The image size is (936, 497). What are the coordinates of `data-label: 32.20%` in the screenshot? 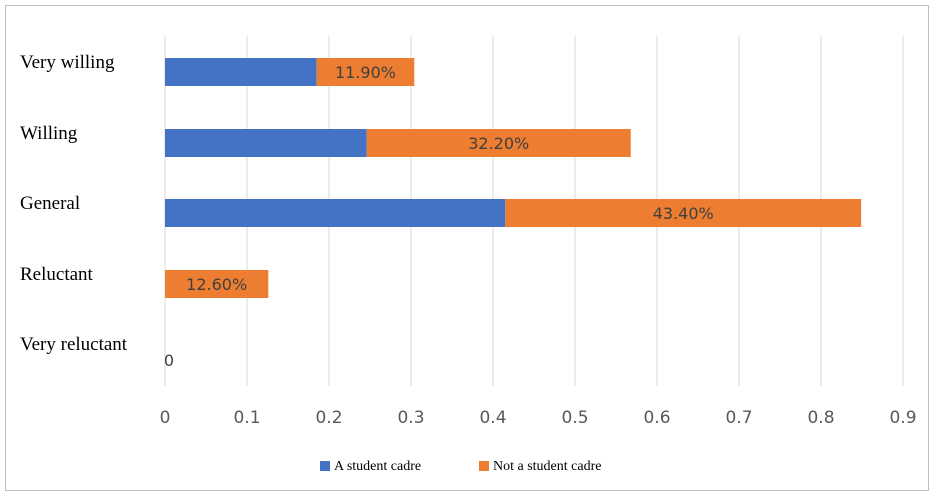 It's located at (498, 143).